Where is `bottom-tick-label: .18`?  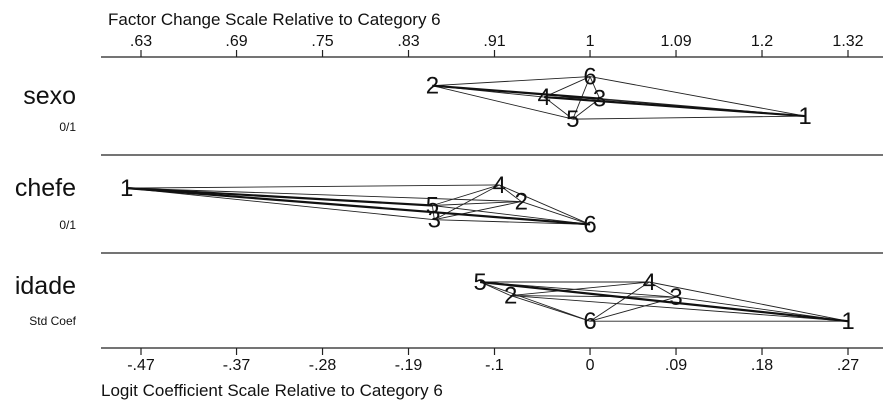
bottom-tick-label: .18 is located at coordinates (762, 365).